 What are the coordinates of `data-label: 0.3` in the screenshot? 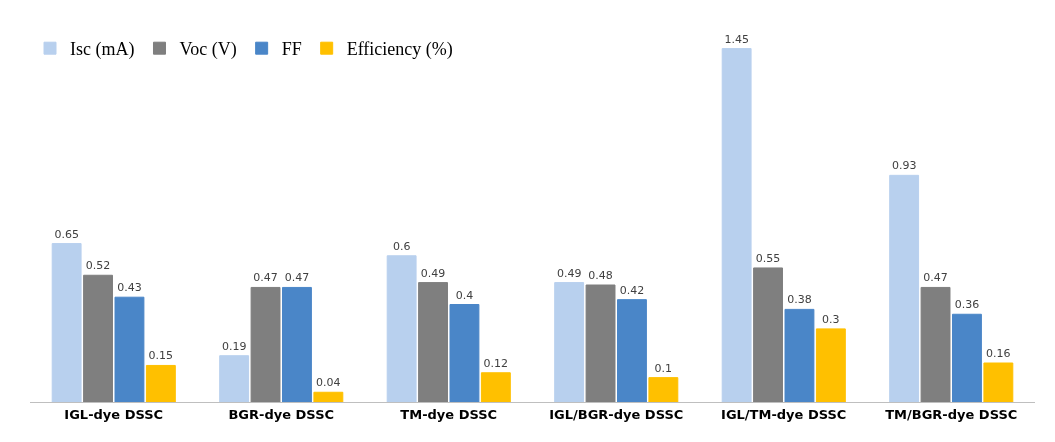 It's located at (831, 319).